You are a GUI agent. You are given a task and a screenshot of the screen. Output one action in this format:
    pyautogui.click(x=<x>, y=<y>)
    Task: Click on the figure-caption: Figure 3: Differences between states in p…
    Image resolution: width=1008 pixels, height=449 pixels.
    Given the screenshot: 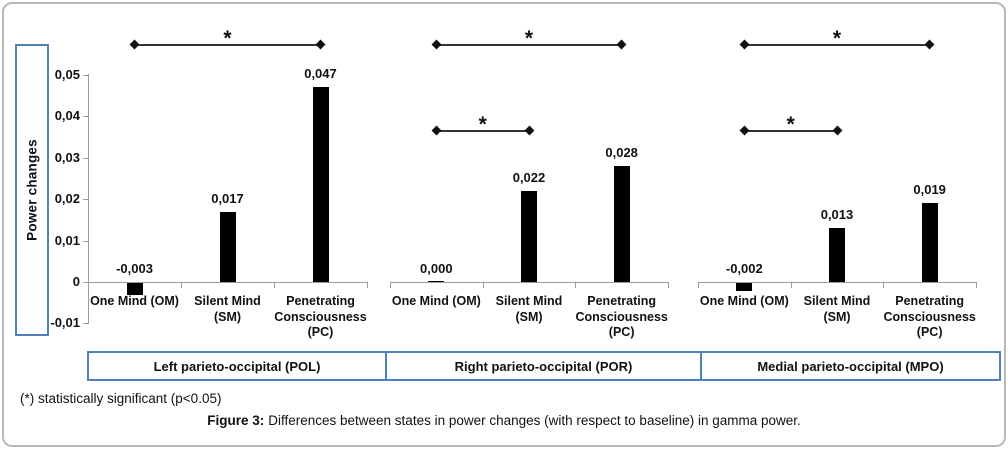 What is the action you would take?
    pyautogui.click(x=504, y=420)
    